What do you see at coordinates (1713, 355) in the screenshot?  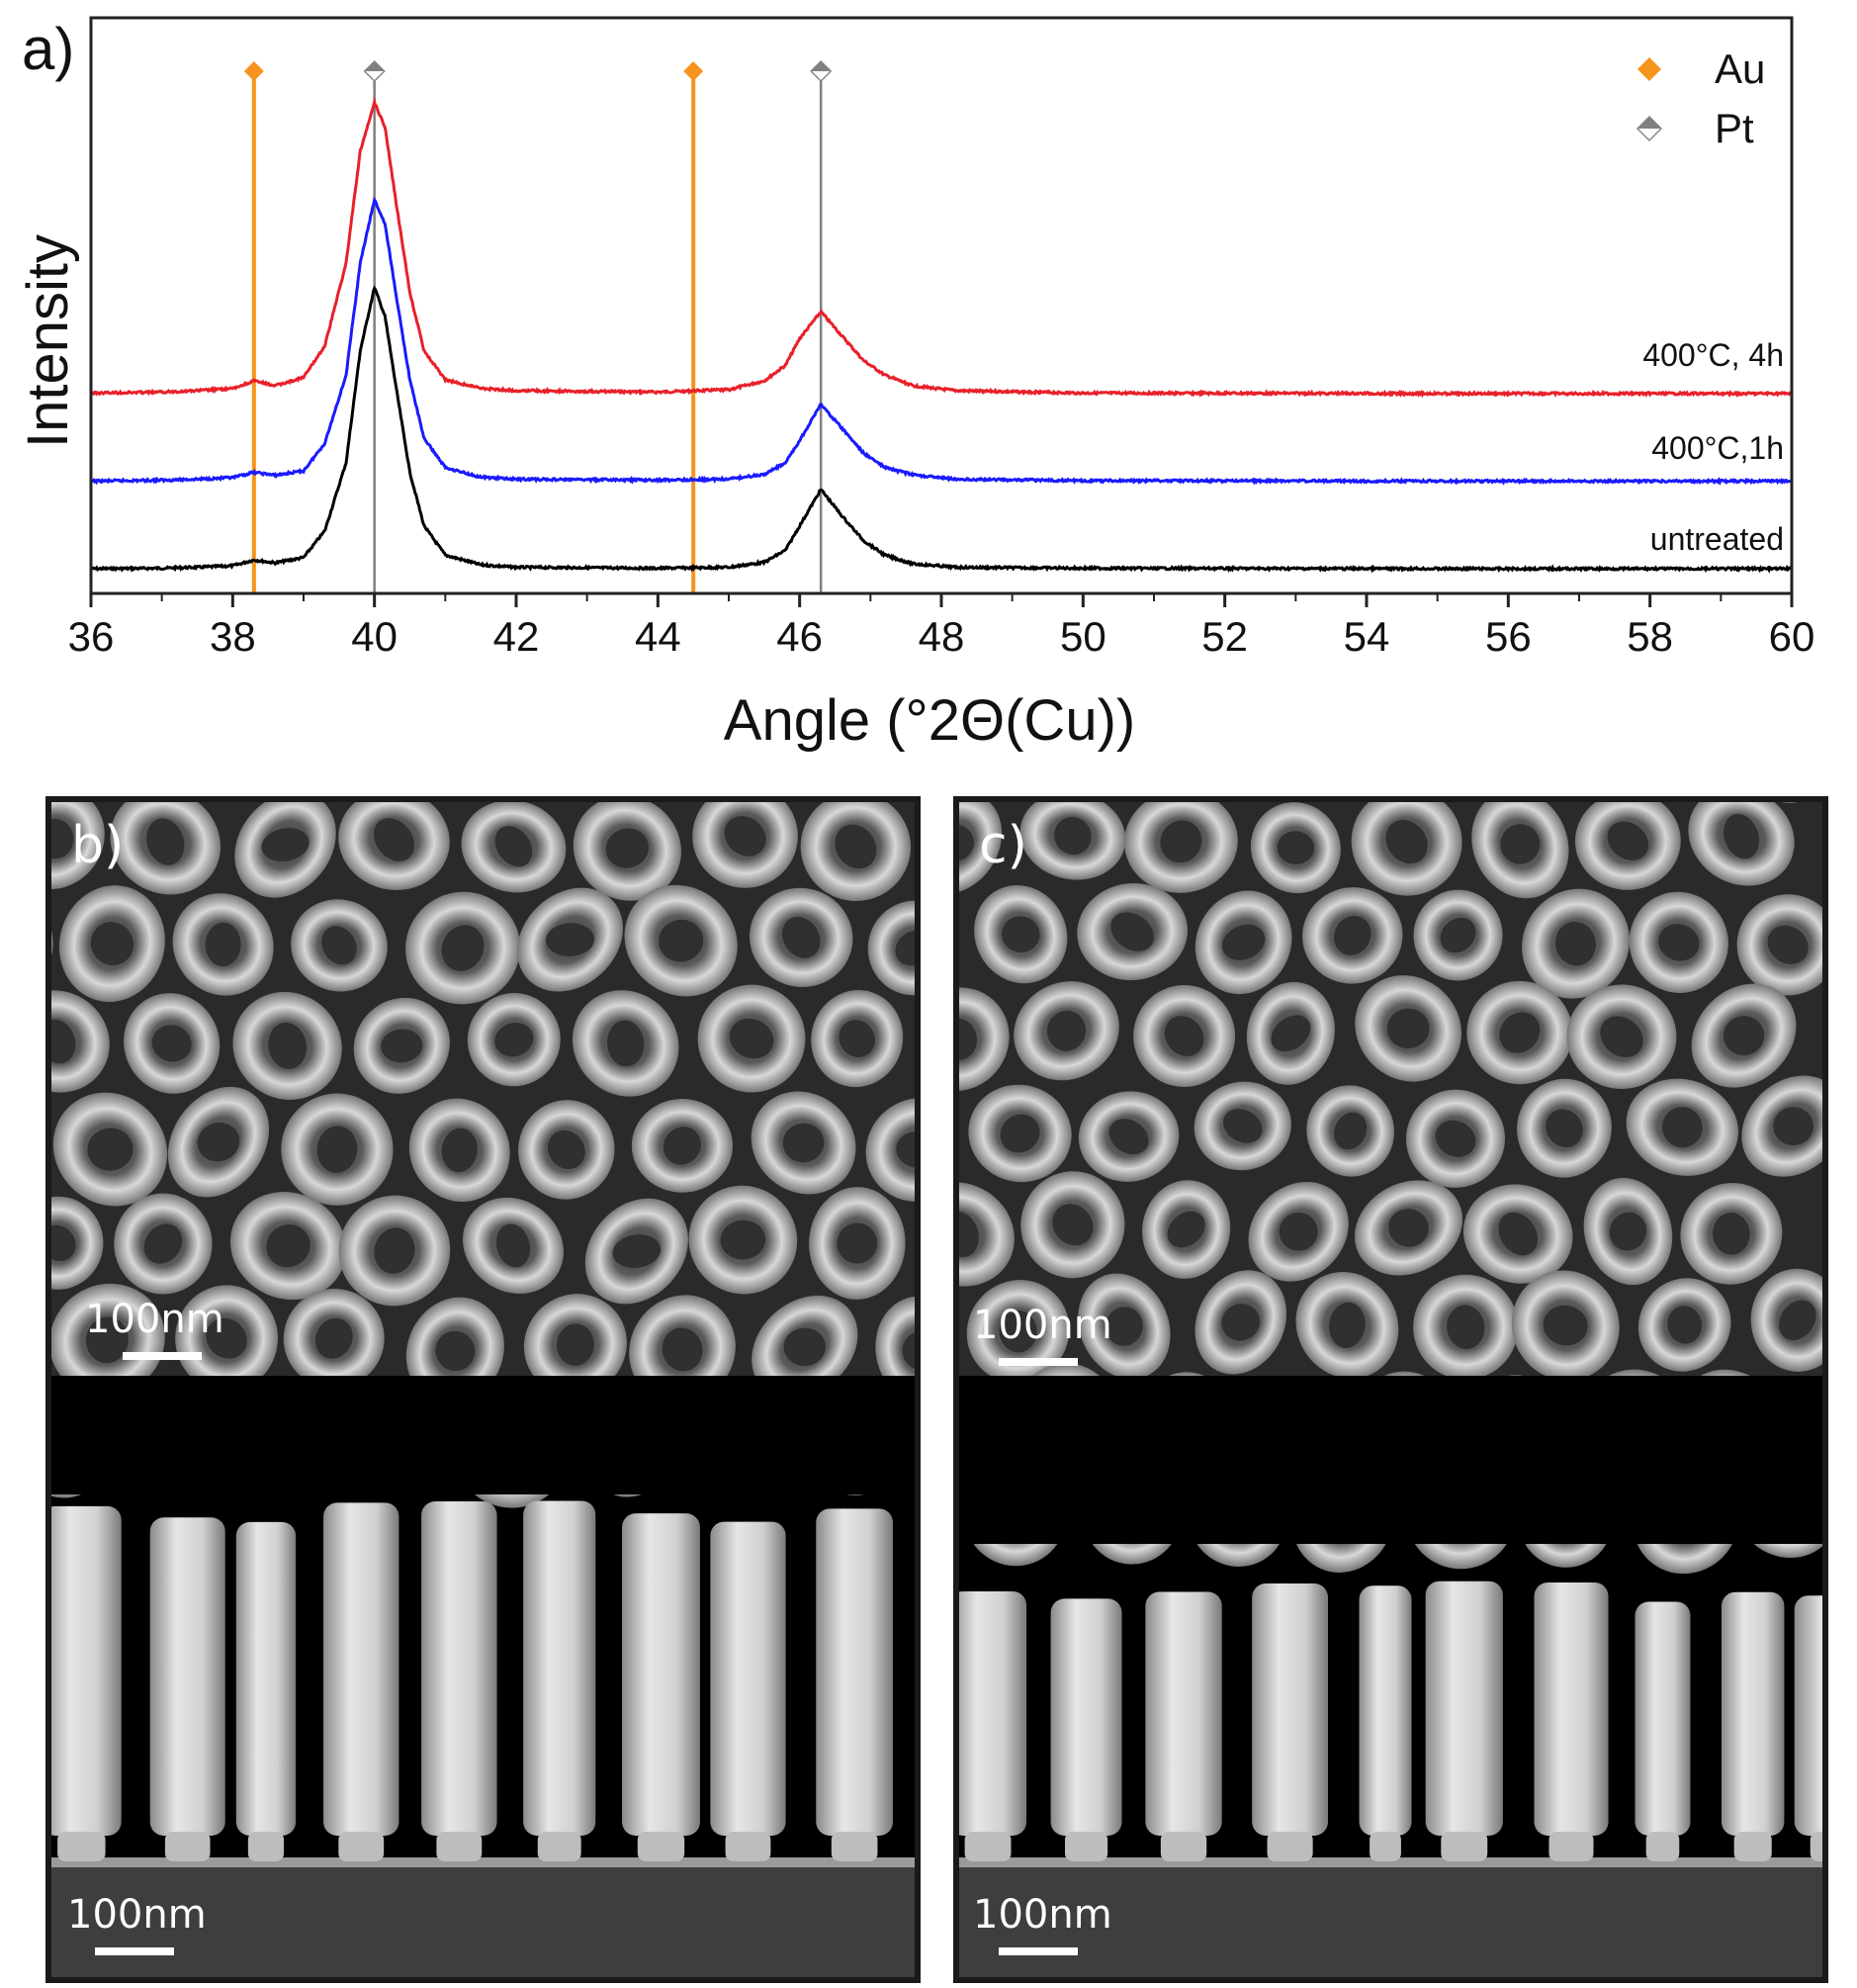 I see `series-label-0: 400°C, 4h` at bounding box center [1713, 355].